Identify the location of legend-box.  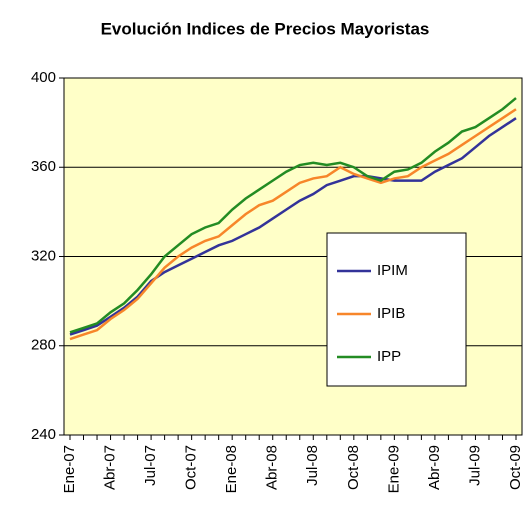
(396, 309).